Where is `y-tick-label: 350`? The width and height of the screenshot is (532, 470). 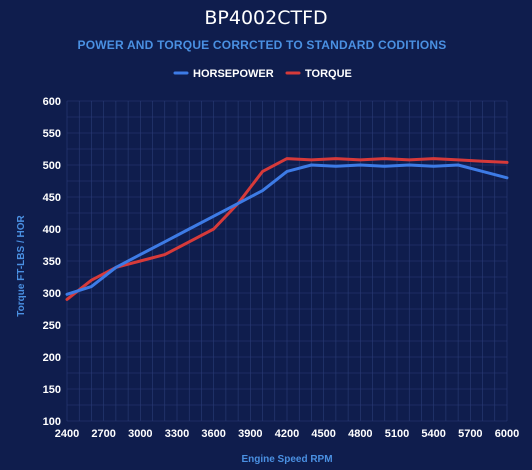 y-tick-label: 350 is located at coordinates (52, 262).